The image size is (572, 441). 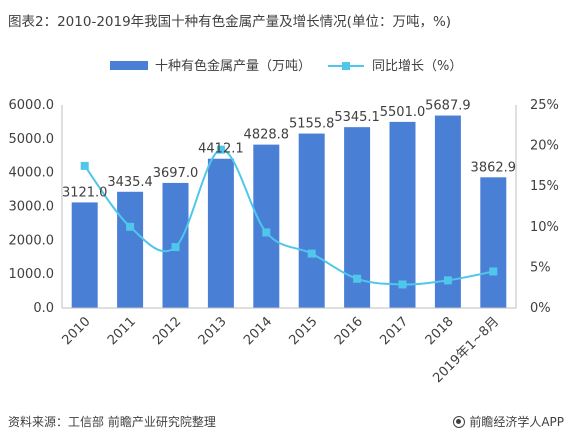 What do you see at coordinates (32, 207) in the screenshot?
I see `y-left-tick-label: 3000.0` at bounding box center [32, 207].